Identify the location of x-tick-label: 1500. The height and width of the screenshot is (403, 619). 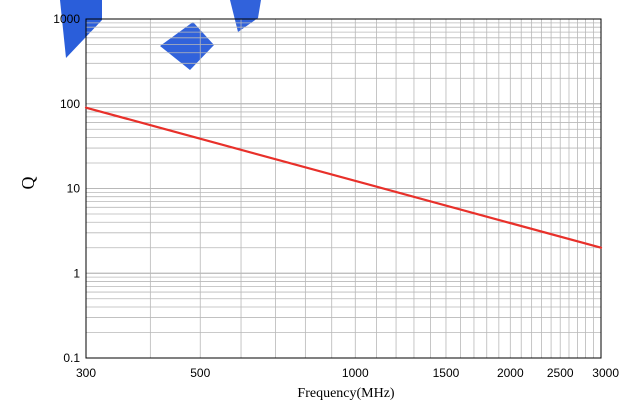
(446, 373).